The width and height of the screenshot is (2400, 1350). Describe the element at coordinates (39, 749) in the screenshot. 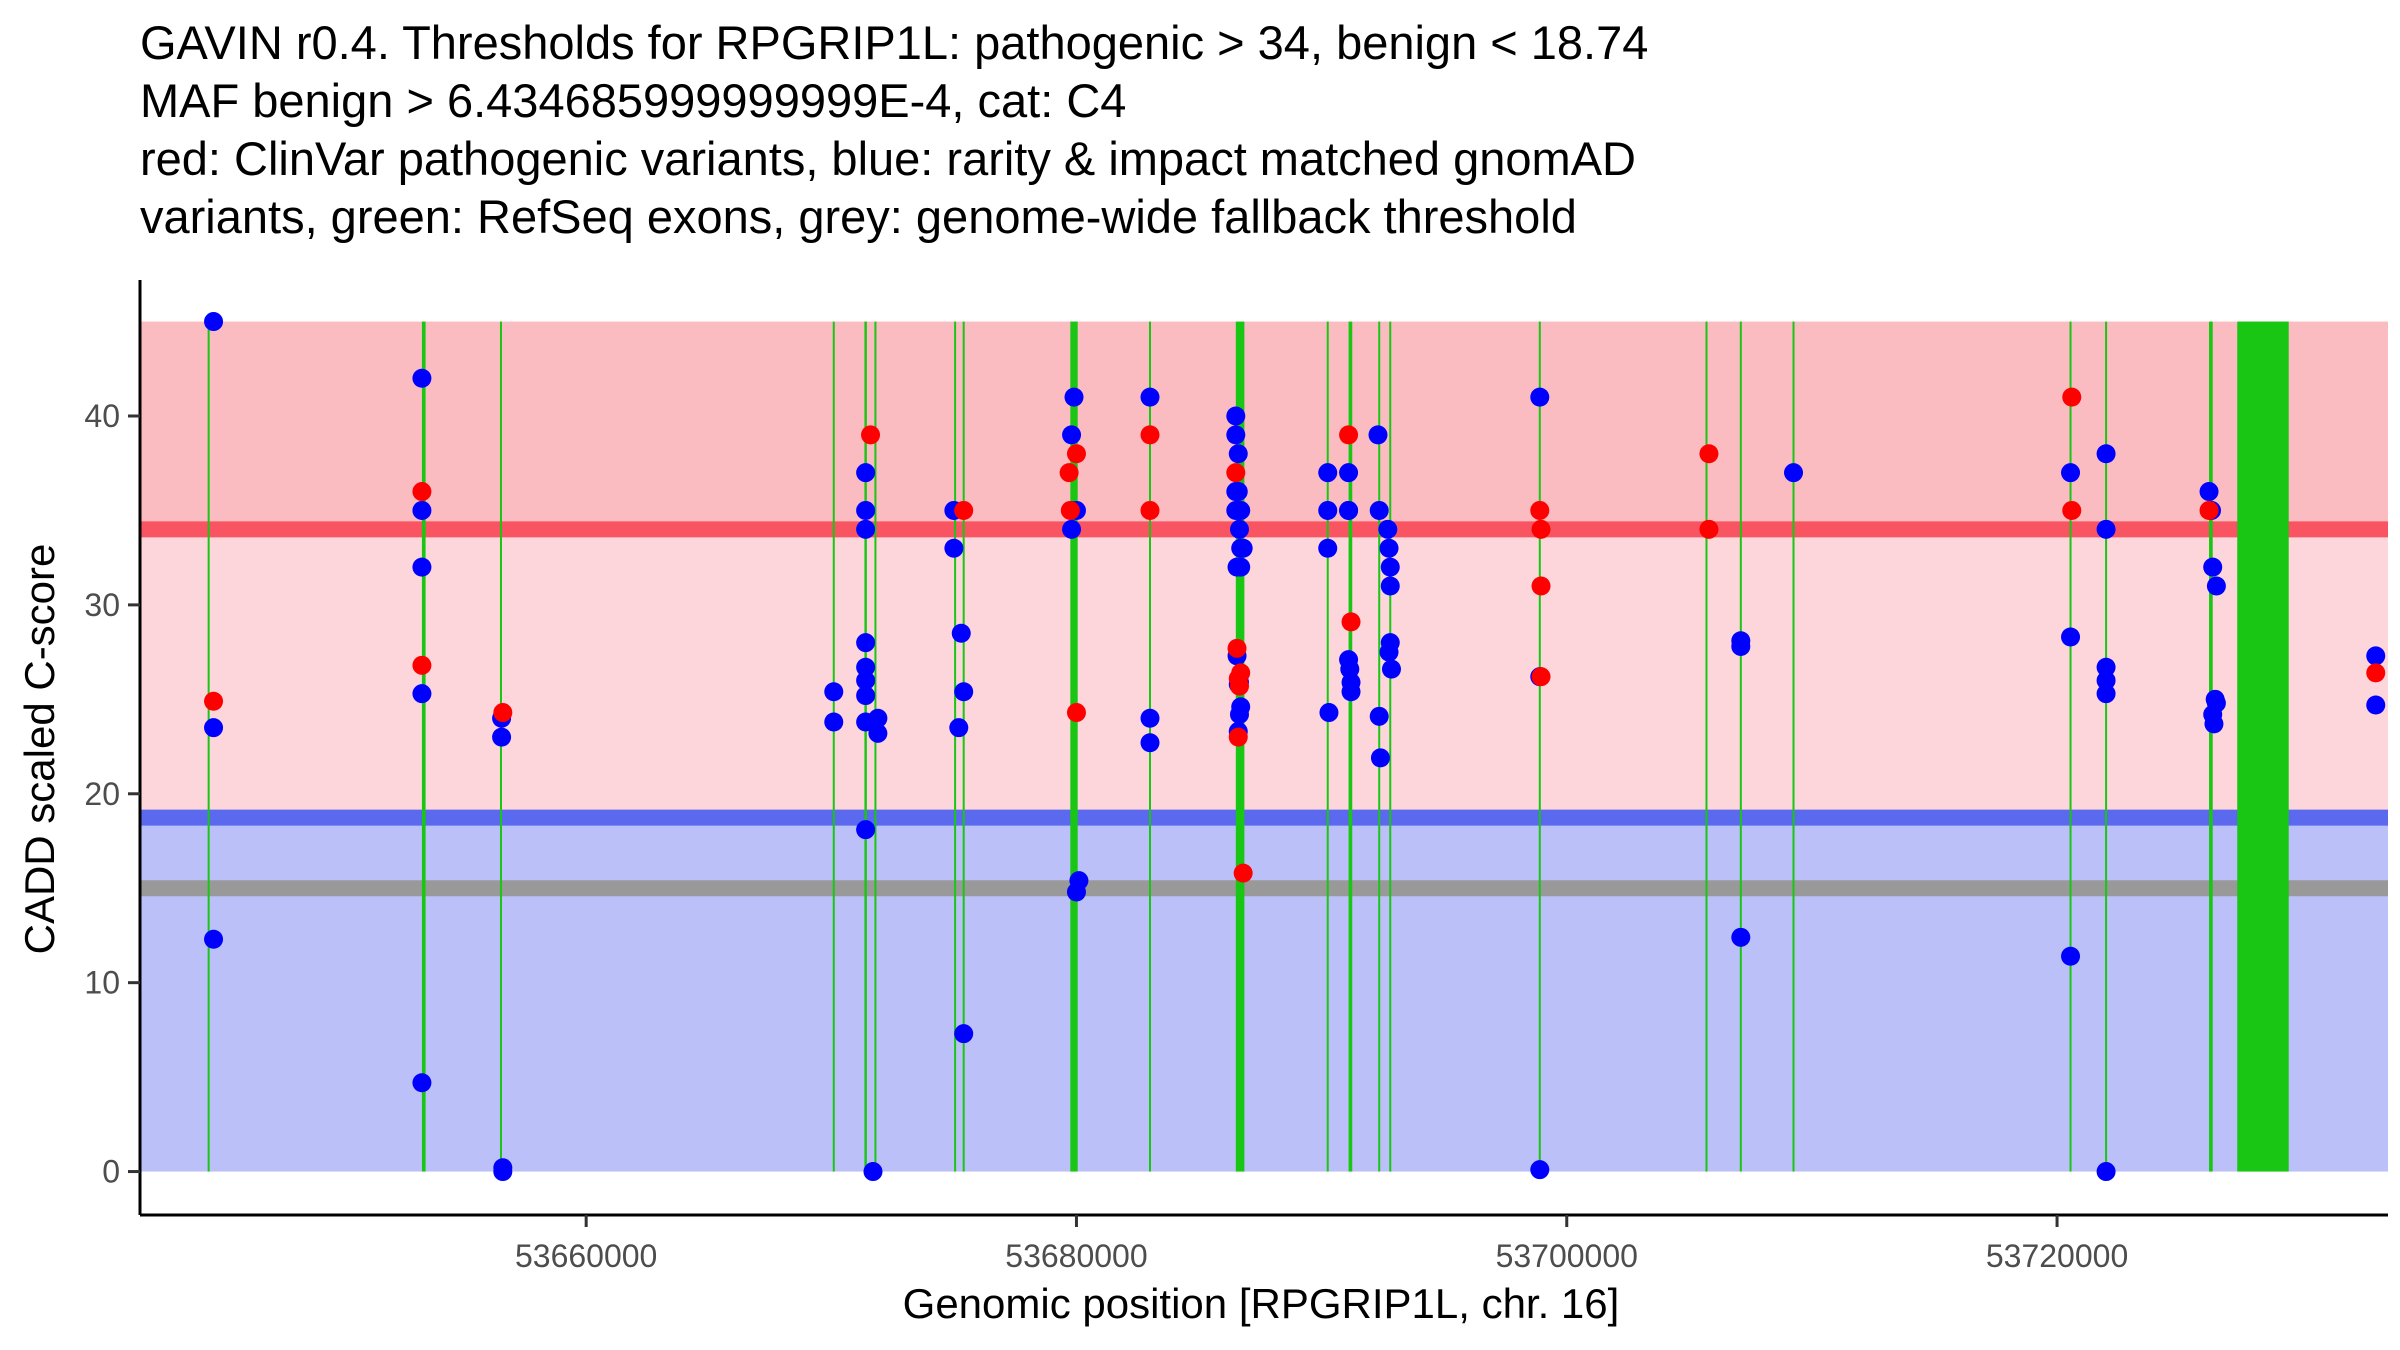

I see `y-axis-label: CADD scaled C-score` at that location.